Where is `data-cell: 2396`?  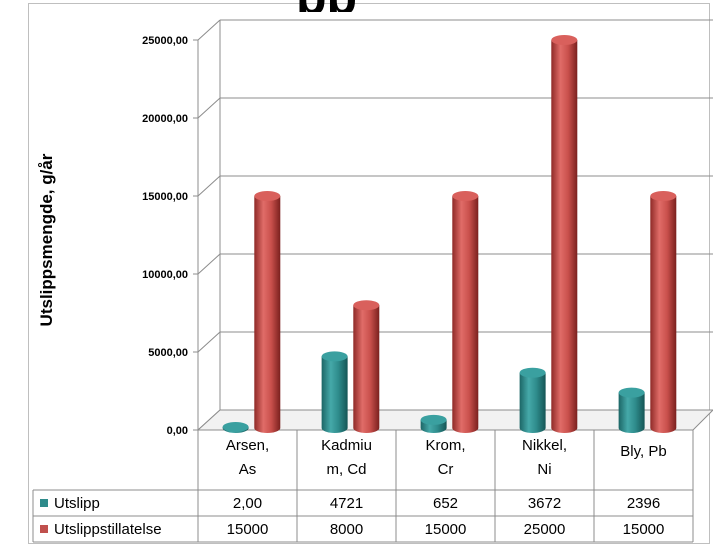 data-cell: 2396 is located at coordinates (643, 503).